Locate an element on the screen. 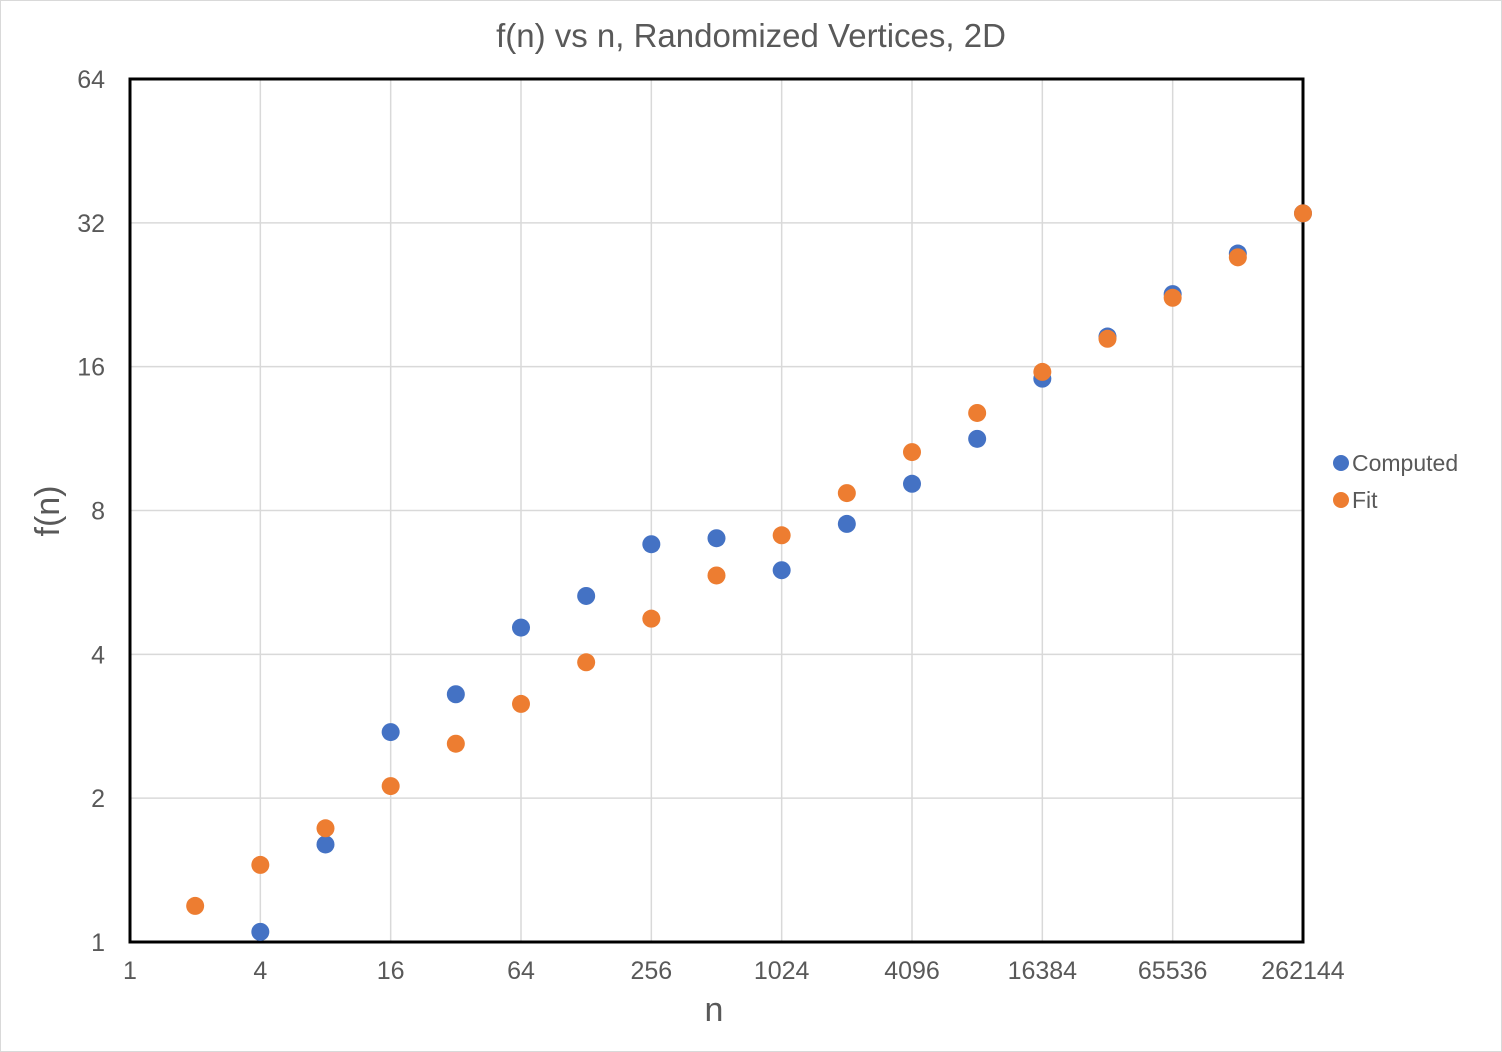 The image size is (1502, 1052). y-tick-label: 64 is located at coordinates (91, 80).